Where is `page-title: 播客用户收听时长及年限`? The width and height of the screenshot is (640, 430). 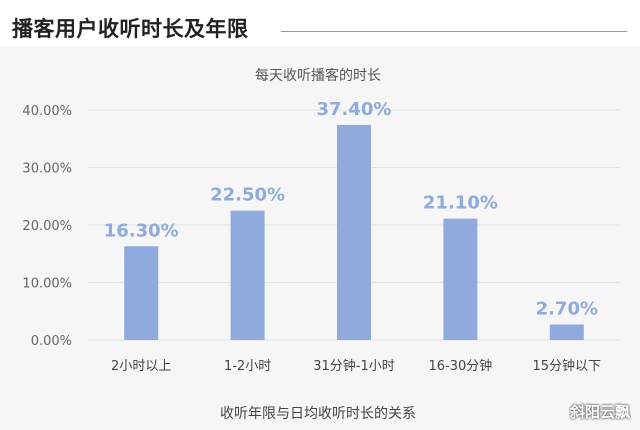 page-title: 播客用户收听时长及年限 is located at coordinates (130, 29).